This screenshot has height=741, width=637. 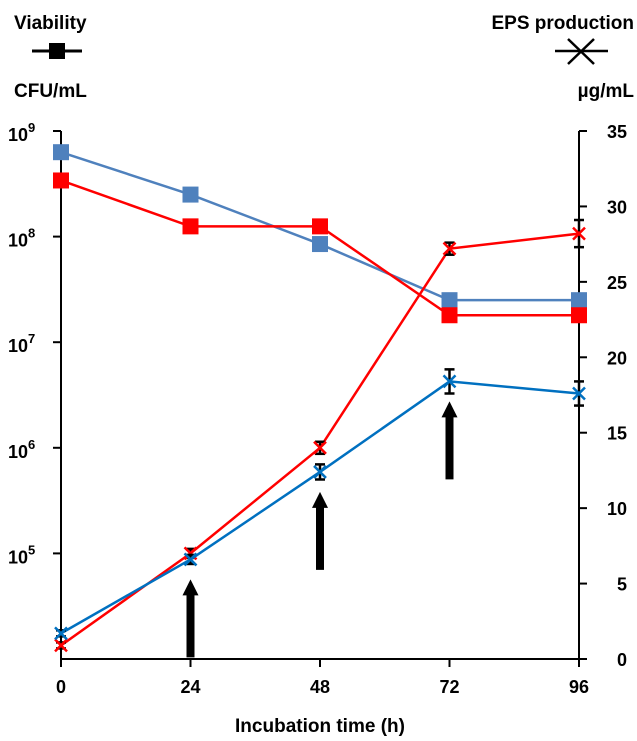 What do you see at coordinates (617, 207) in the screenshot?
I see `right-tick-label: 30` at bounding box center [617, 207].